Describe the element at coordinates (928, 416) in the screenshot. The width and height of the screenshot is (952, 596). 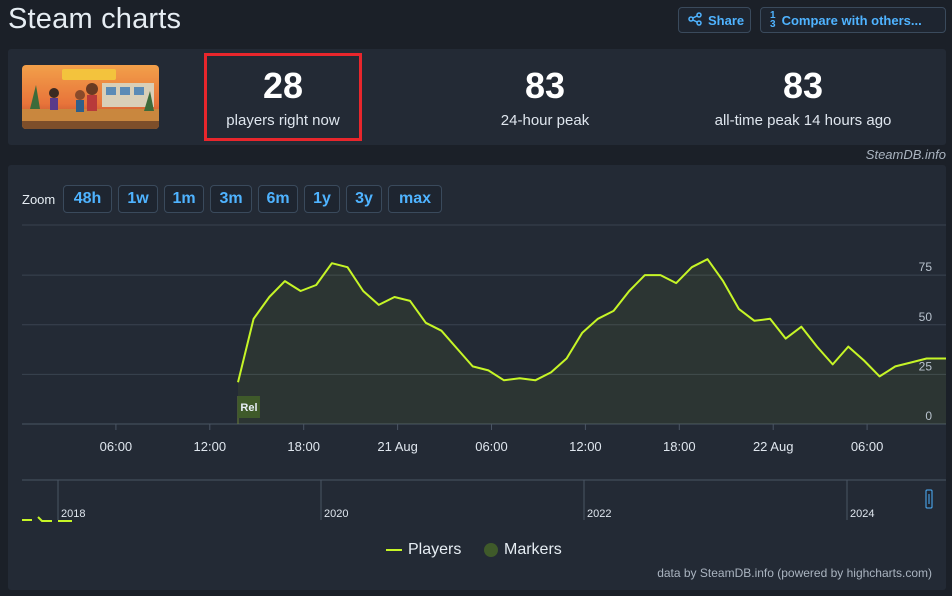
I see `y-tick-label: 0` at that location.